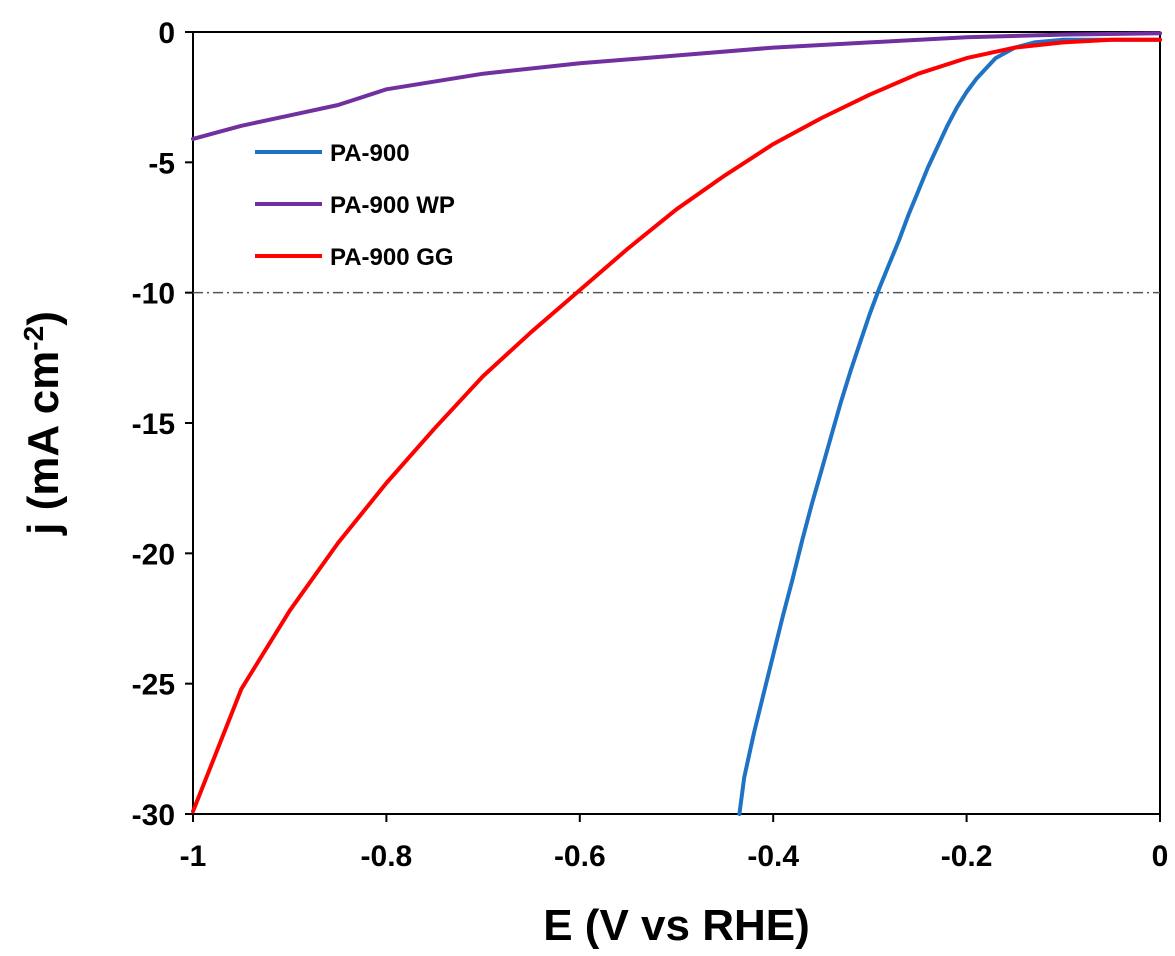 The width and height of the screenshot is (1175, 956). What do you see at coordinates (153, 685) in the screenshot?
I see `y-tick-label: -25` at bounding box center [153, 685].